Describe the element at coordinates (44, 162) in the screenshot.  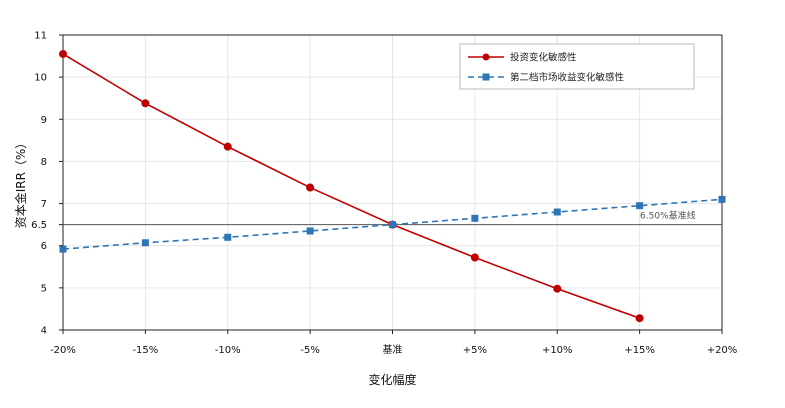
I see `y-tick-label: 8` at that location.